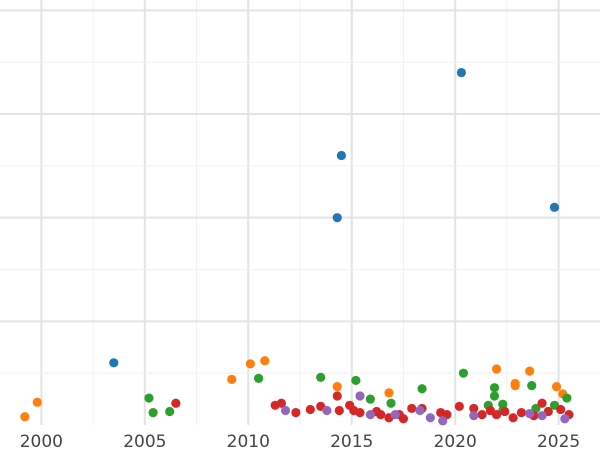  Describe the element at coordinates (41, 441) in the screenshot. I see `x-tick-label: 2000` at that location.